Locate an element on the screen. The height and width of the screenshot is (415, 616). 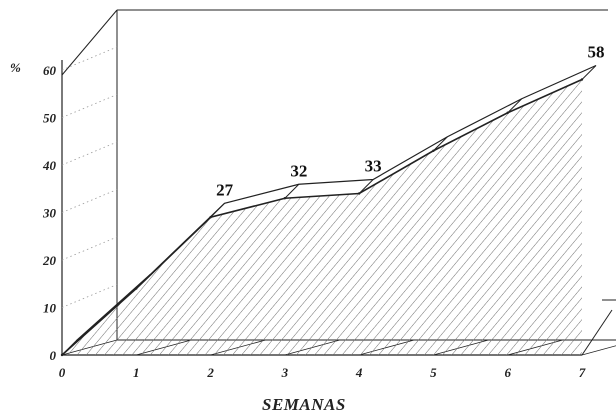
y-tick-label: 50 is located at coordinates (50, 118).